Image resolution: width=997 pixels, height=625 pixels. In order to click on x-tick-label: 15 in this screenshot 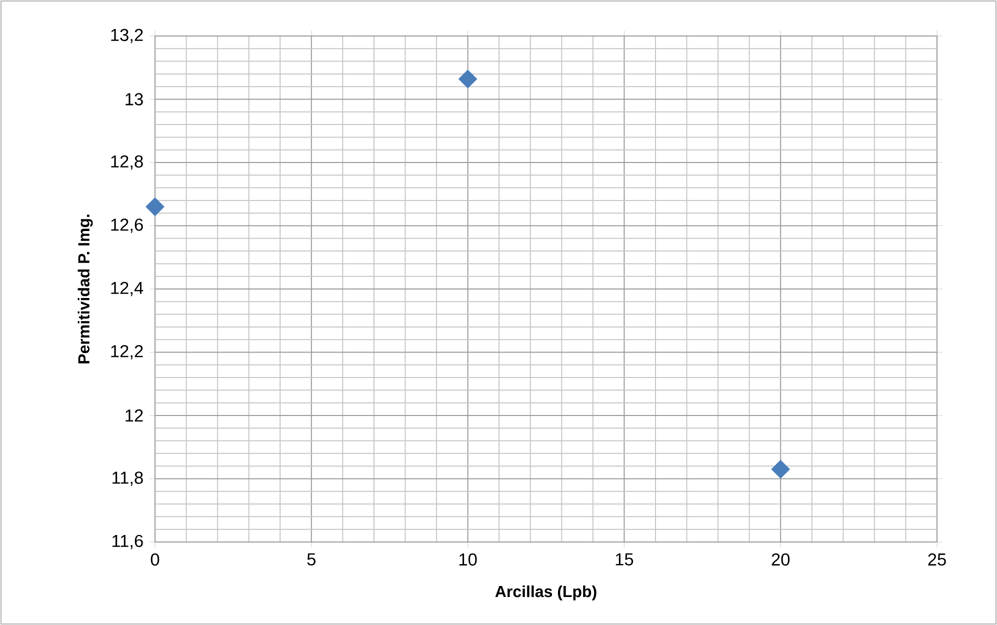, I will do `click(625, 559)`.